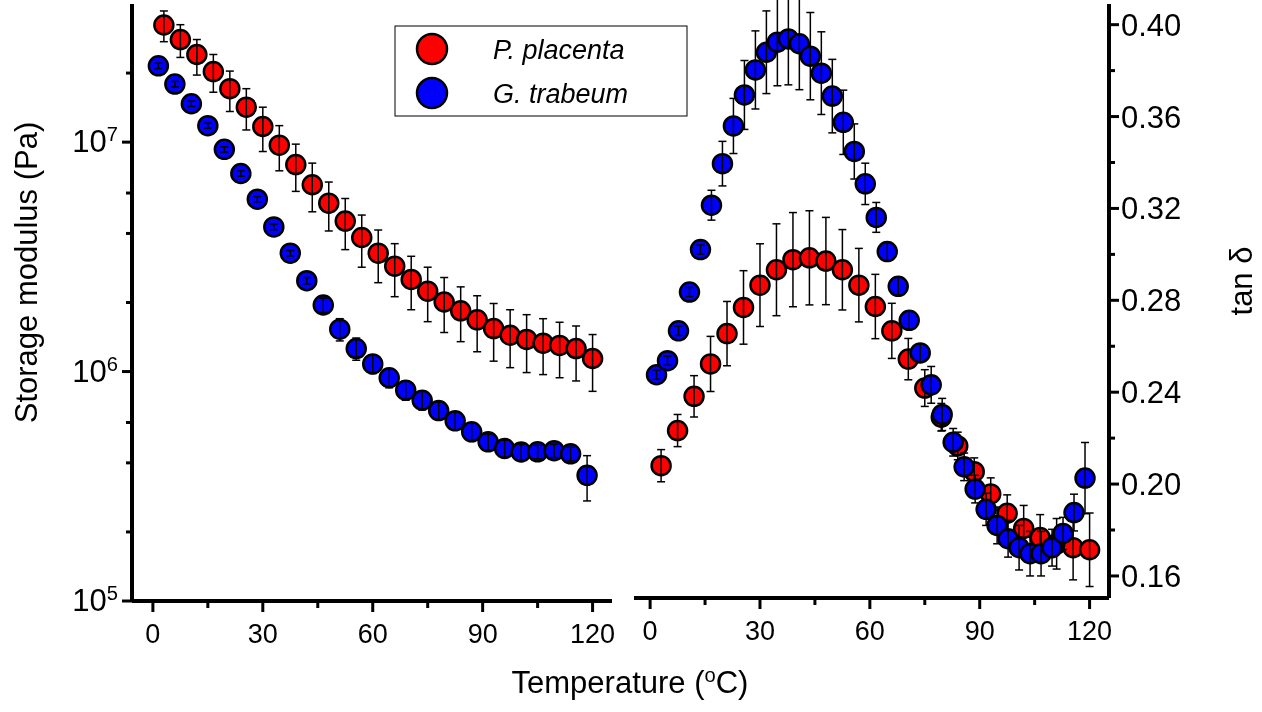  What do you see at coordinates (1151, 209) in the screenshot?
I see `y2-tick-label: 0.32` at bounding box center [1151, 209].